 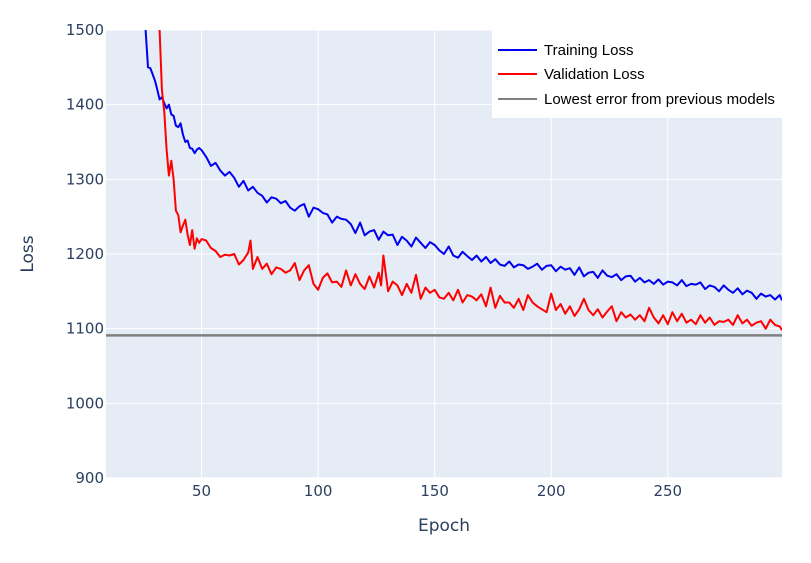 What do you see at coordinates (551, 491) in the screenshot?
I see `x-tick-label: 200` at bounding box center [551, 491].